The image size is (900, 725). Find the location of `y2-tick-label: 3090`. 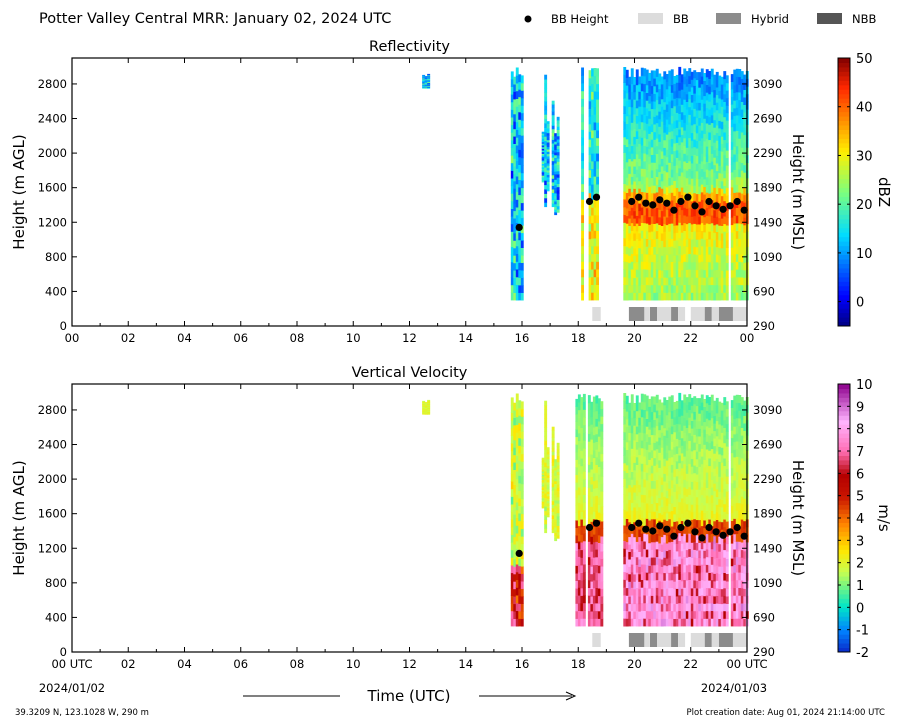

y2-tick-label: 3090 is located at coordinates (767, 84).